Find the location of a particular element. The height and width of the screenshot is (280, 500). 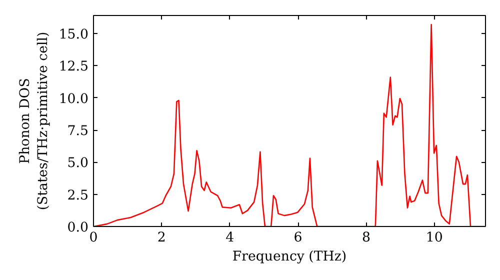

y-tick-label: 10.0 is located at coordinates (73, 99).